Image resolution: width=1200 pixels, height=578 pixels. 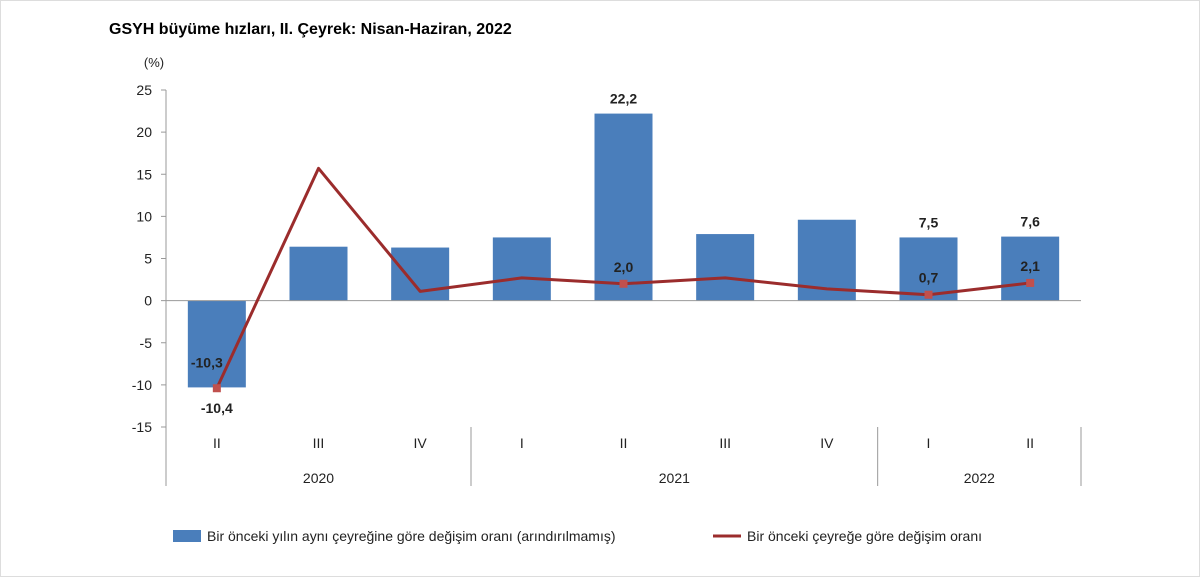 I want to click on year-label: 2022, so click(x=979, y=478).